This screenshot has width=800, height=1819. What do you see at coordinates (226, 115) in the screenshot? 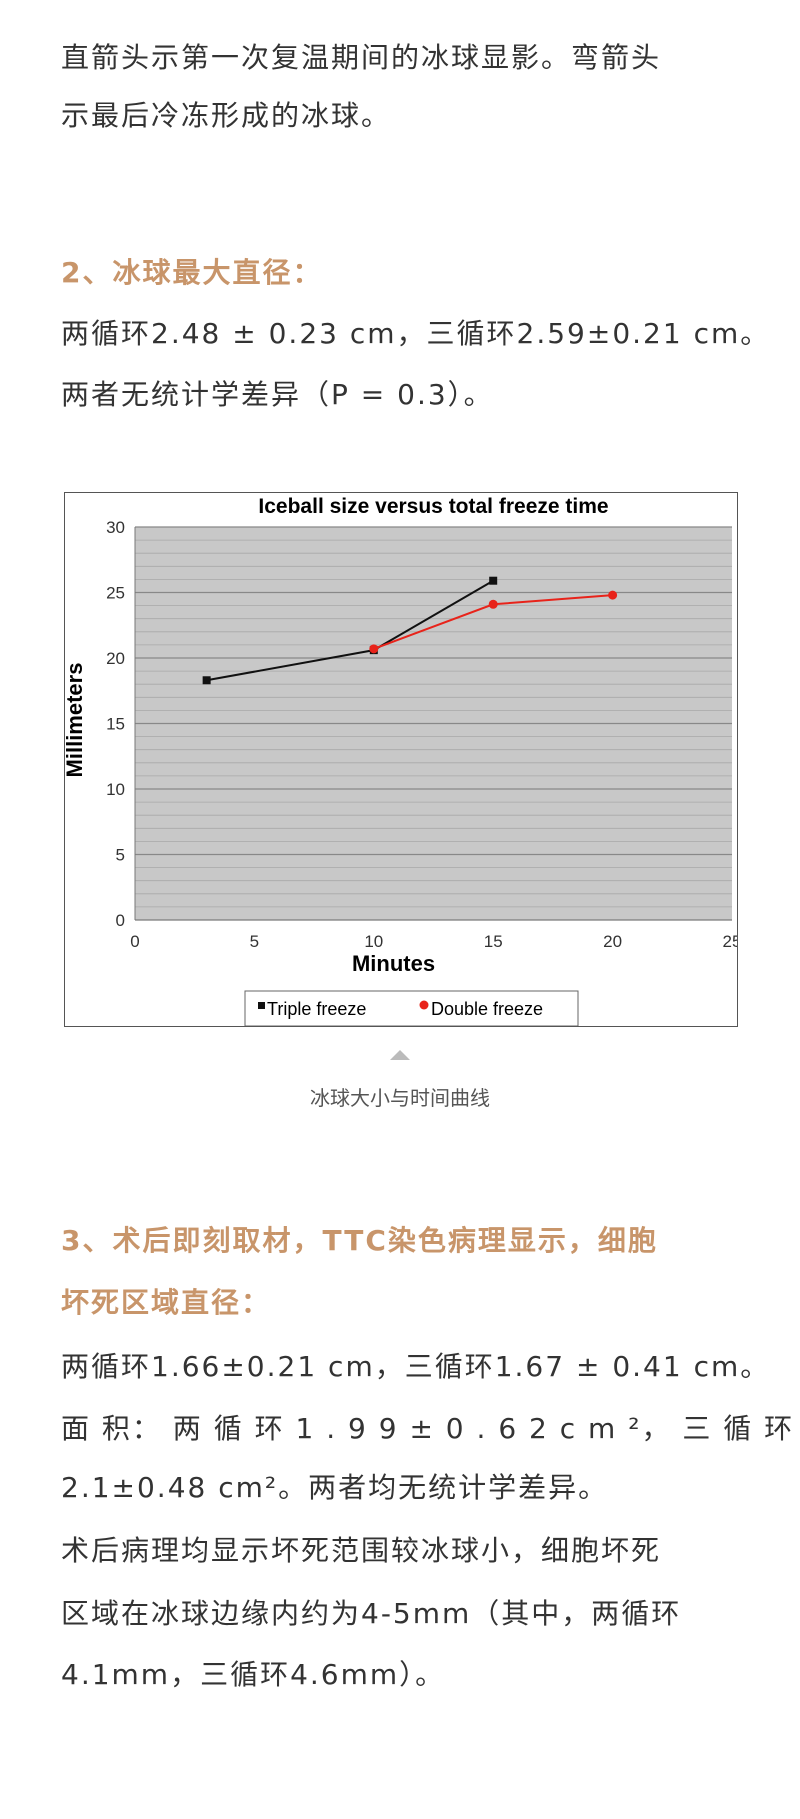
I see `paragraph-line: 示最后冷冻形成的冰球。` at bounding box center [226, 115].